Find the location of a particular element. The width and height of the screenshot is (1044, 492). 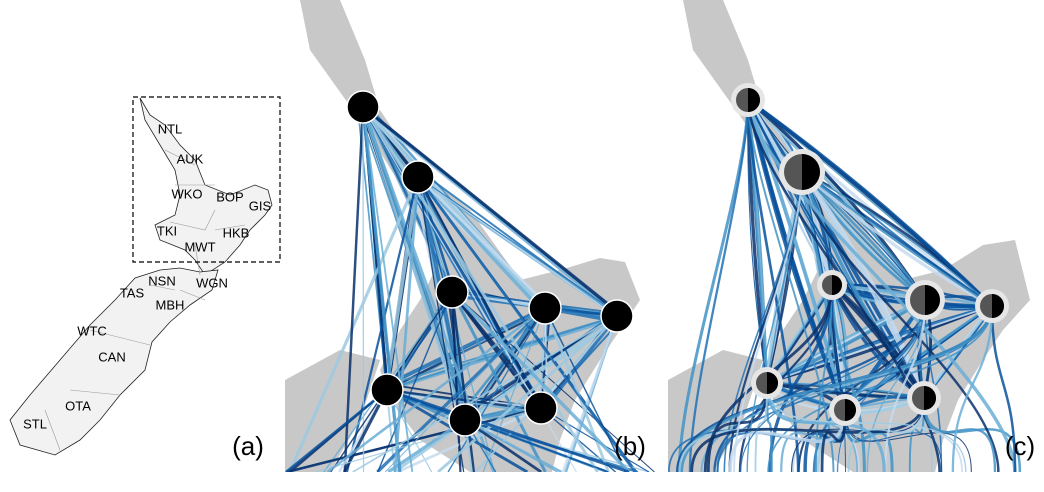

panel-label: (a) is located at coordinates (248, 446).